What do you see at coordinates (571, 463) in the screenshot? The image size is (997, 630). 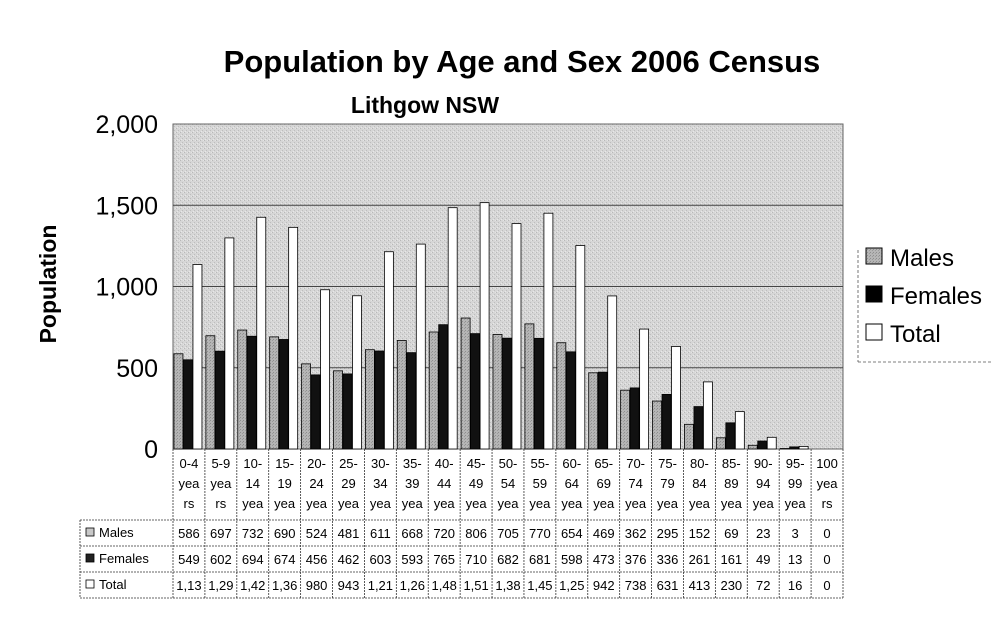 I see `category-label: 60-` at bounding box center [571, 463].